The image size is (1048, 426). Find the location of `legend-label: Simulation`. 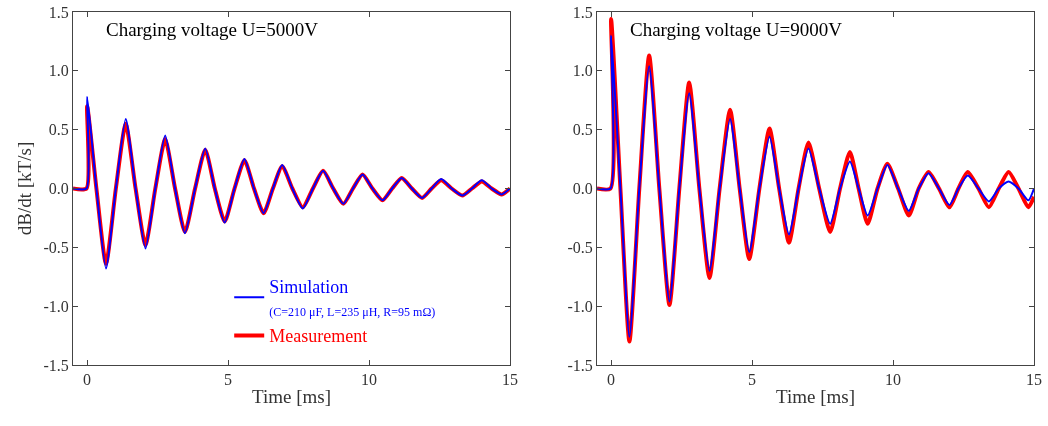

legend-label: Simulation is located at coordinates (309, 286).